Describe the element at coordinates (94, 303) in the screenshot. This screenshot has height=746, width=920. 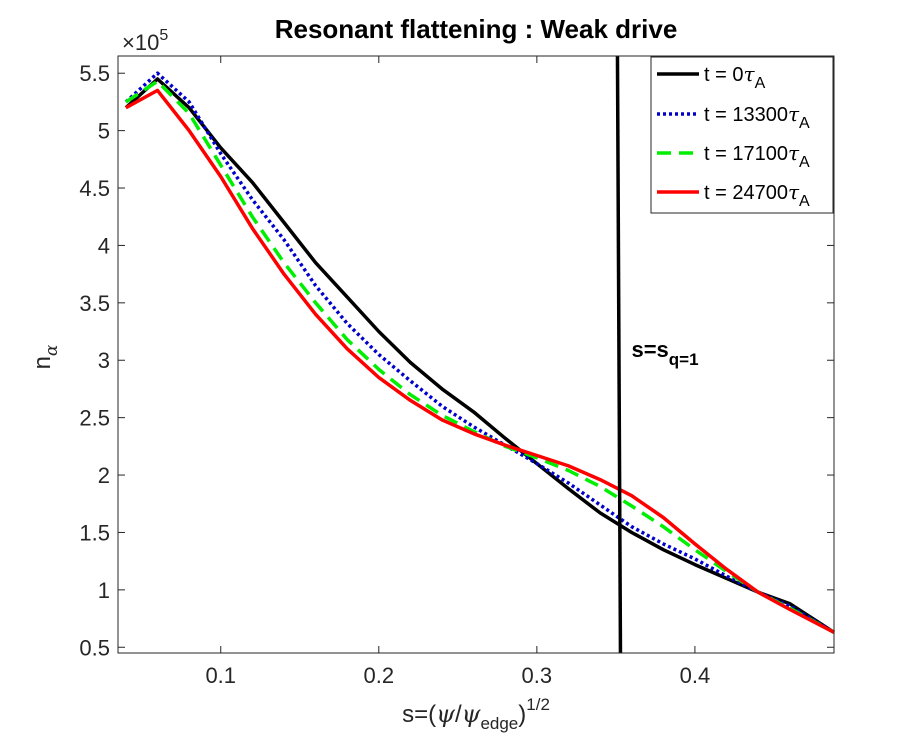
I see `y-tick-label: 3.5` at that location.